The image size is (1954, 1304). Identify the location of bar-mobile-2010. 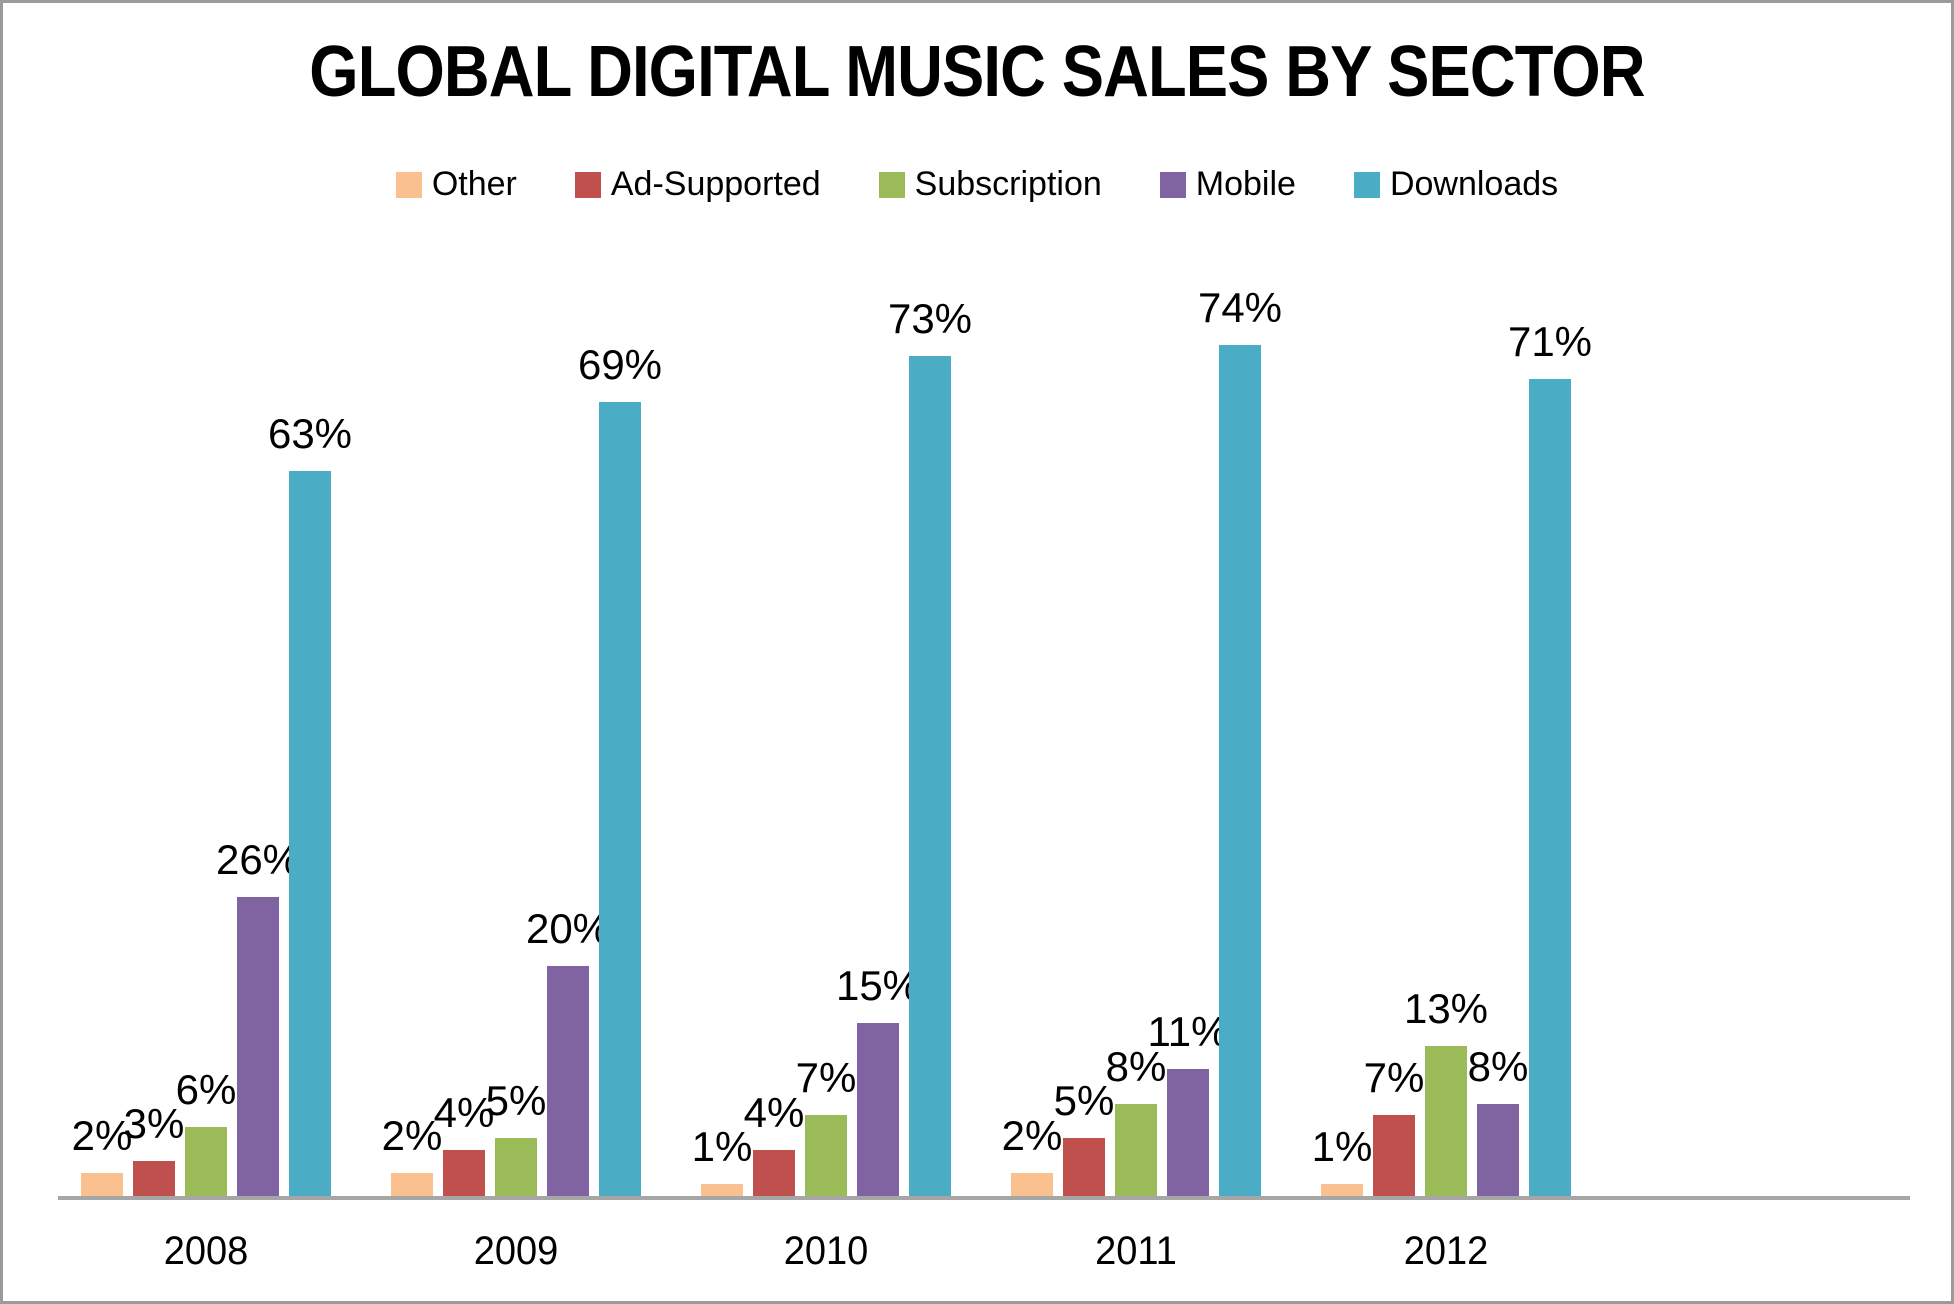
(878, 1109).